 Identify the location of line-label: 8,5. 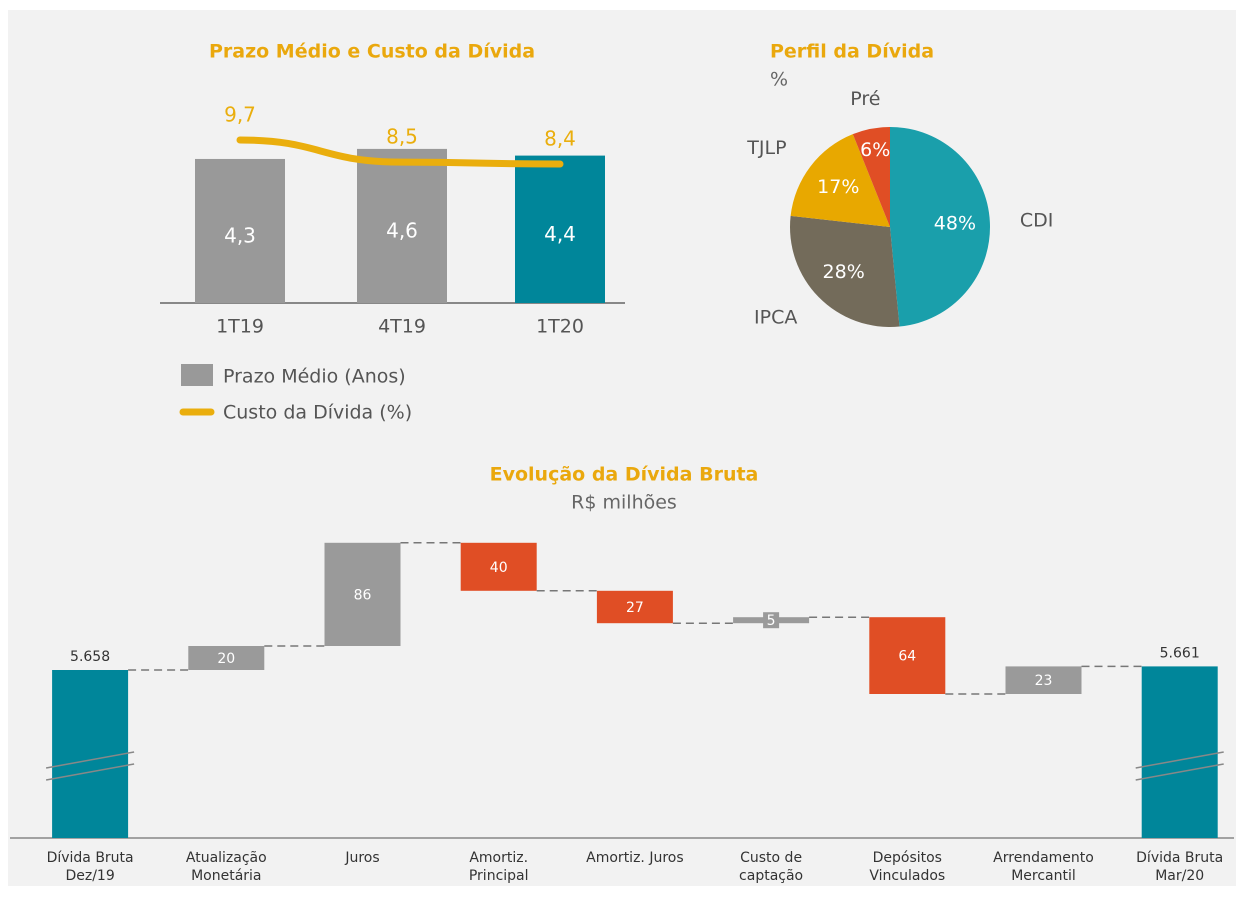
(402, 137).